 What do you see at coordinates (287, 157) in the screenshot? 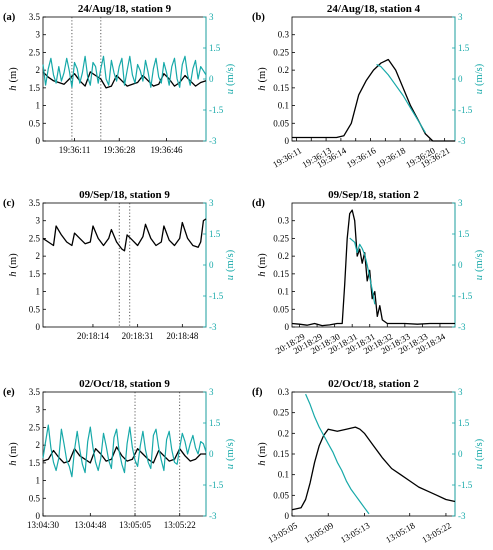
I see `x-tick-label: 19:36:11` at bounding box center [287, 157].